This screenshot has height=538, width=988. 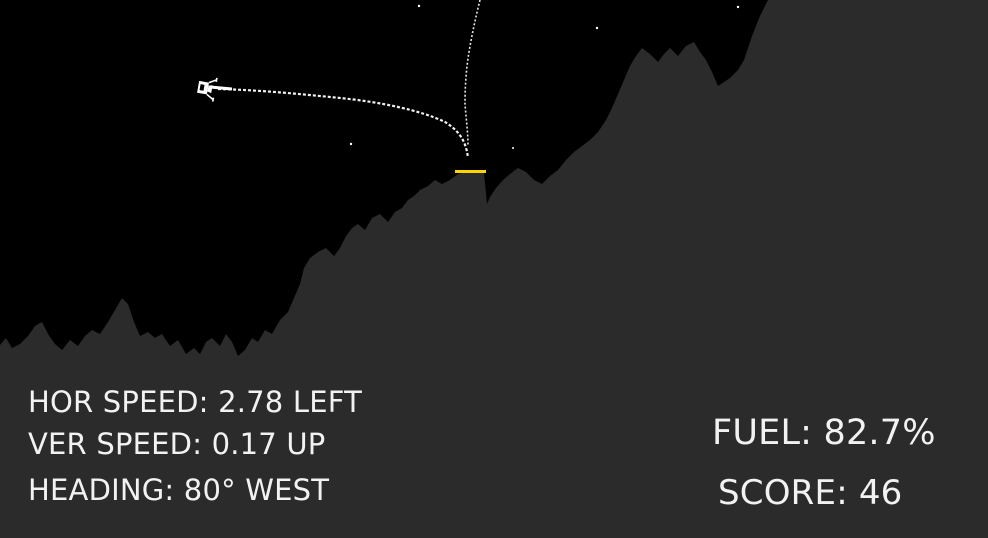 I want to click on lunar-lander-icon, so click(x=207, y=89).